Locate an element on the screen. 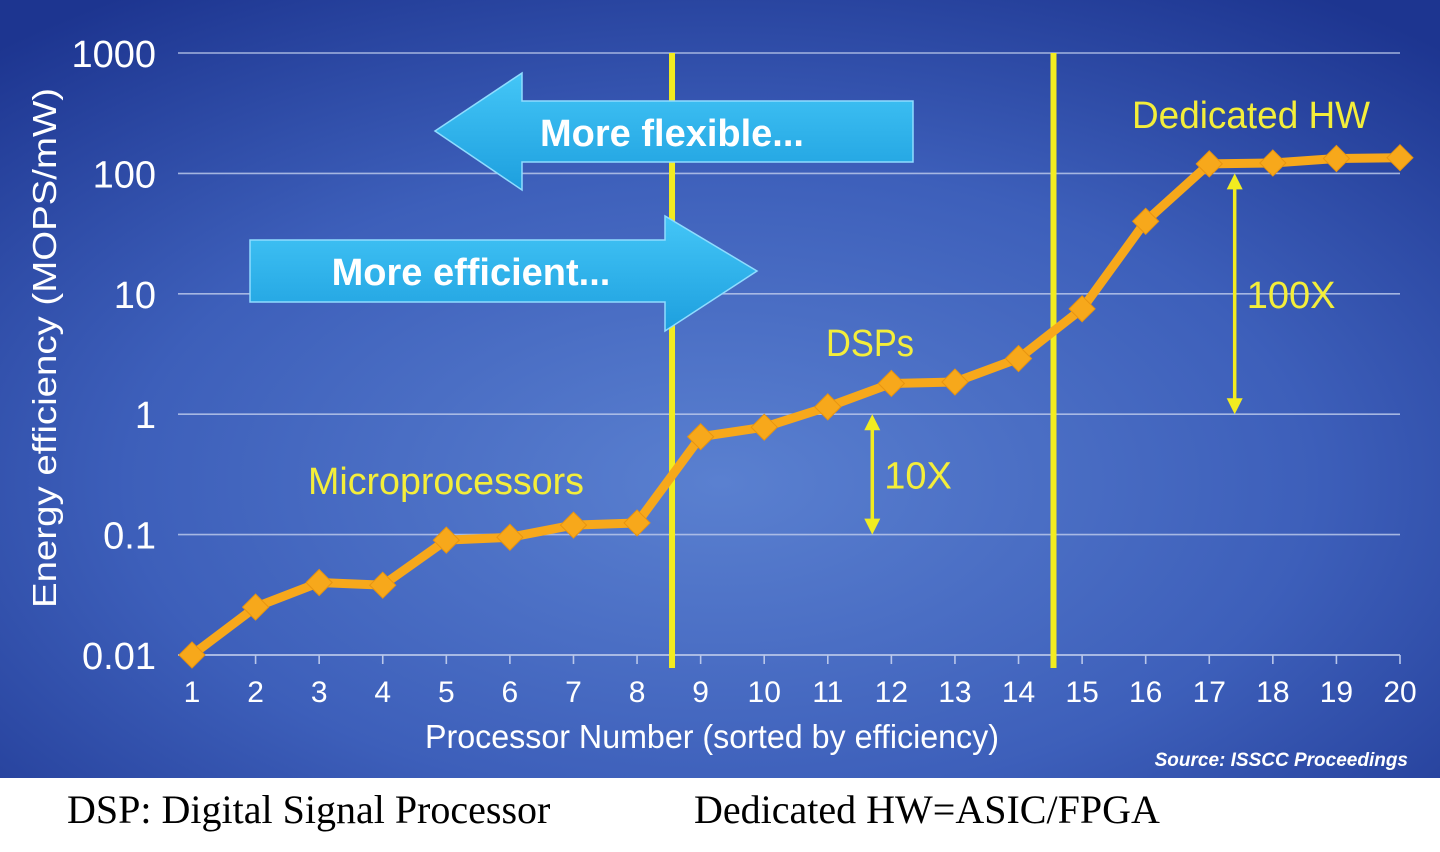 This screenshot has width=1440, height=852. x-tick-label-3: 3 is located at coordinates (319, 692).